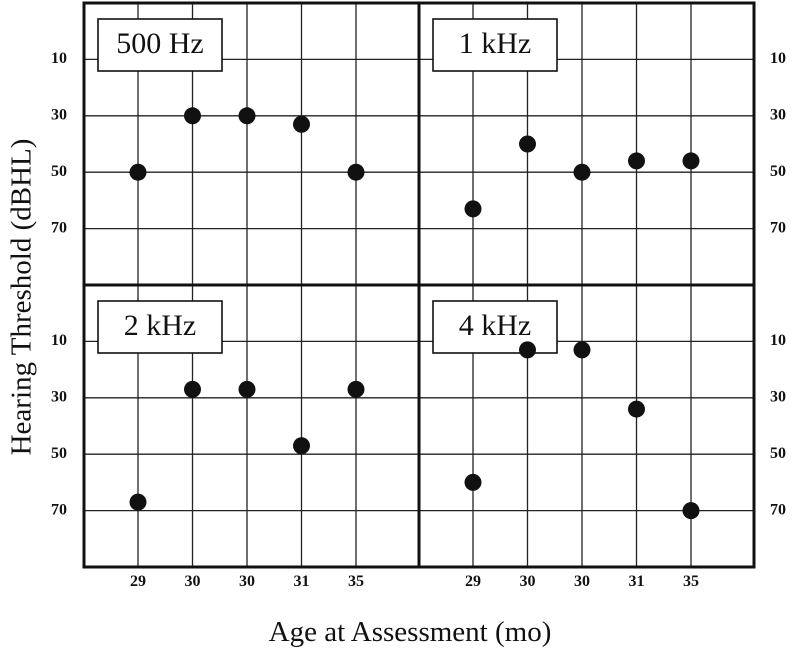 This screenshot has width=792, height=649. I want to click on panel-label: 500 Hz, so click(159, 43).